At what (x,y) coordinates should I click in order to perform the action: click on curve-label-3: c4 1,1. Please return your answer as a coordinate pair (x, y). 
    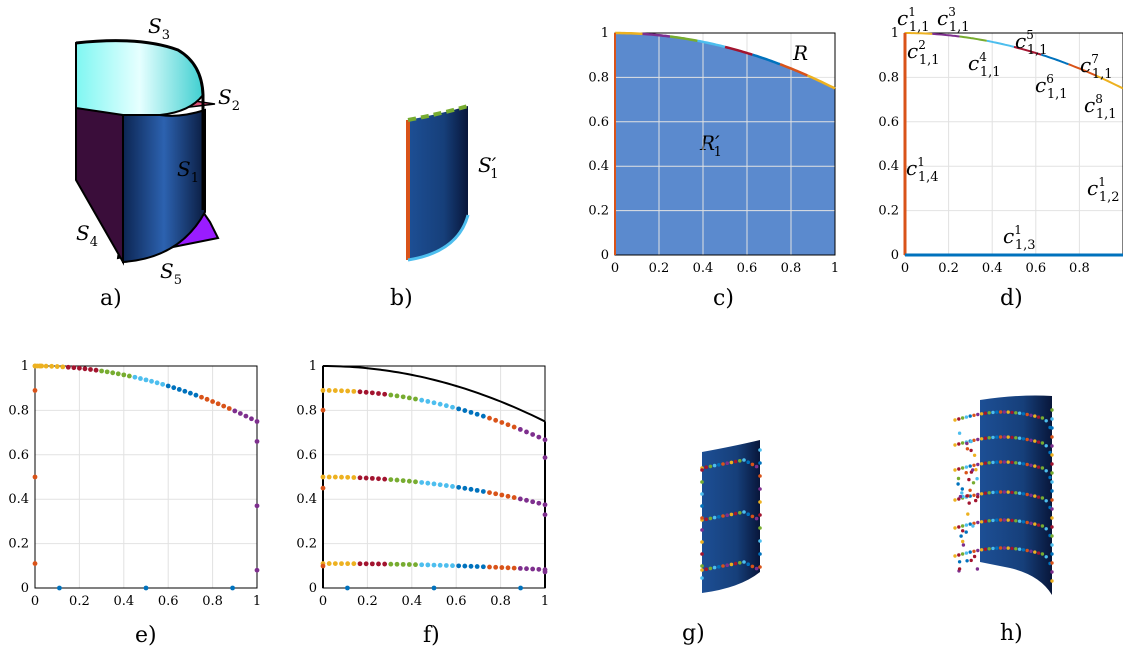
    Looking at the image, I should click on (984, 65).